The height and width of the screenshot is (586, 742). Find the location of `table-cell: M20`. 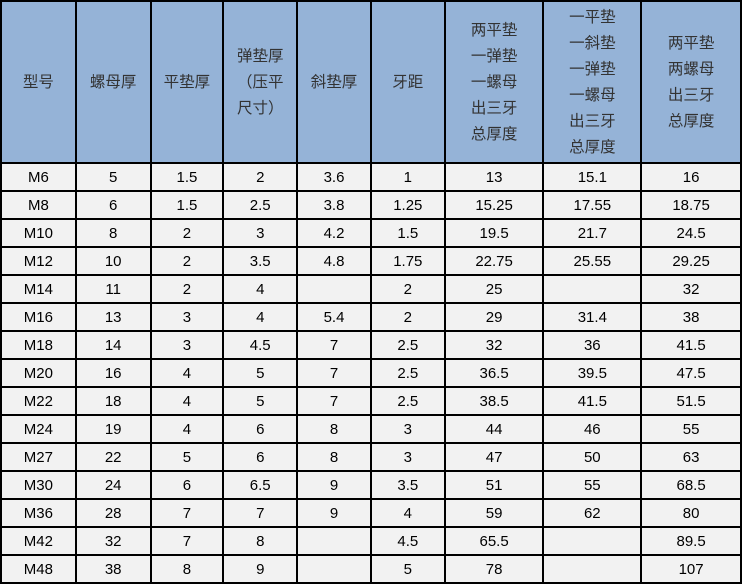

table-cell: M20 is located at coordinates (38, 373).